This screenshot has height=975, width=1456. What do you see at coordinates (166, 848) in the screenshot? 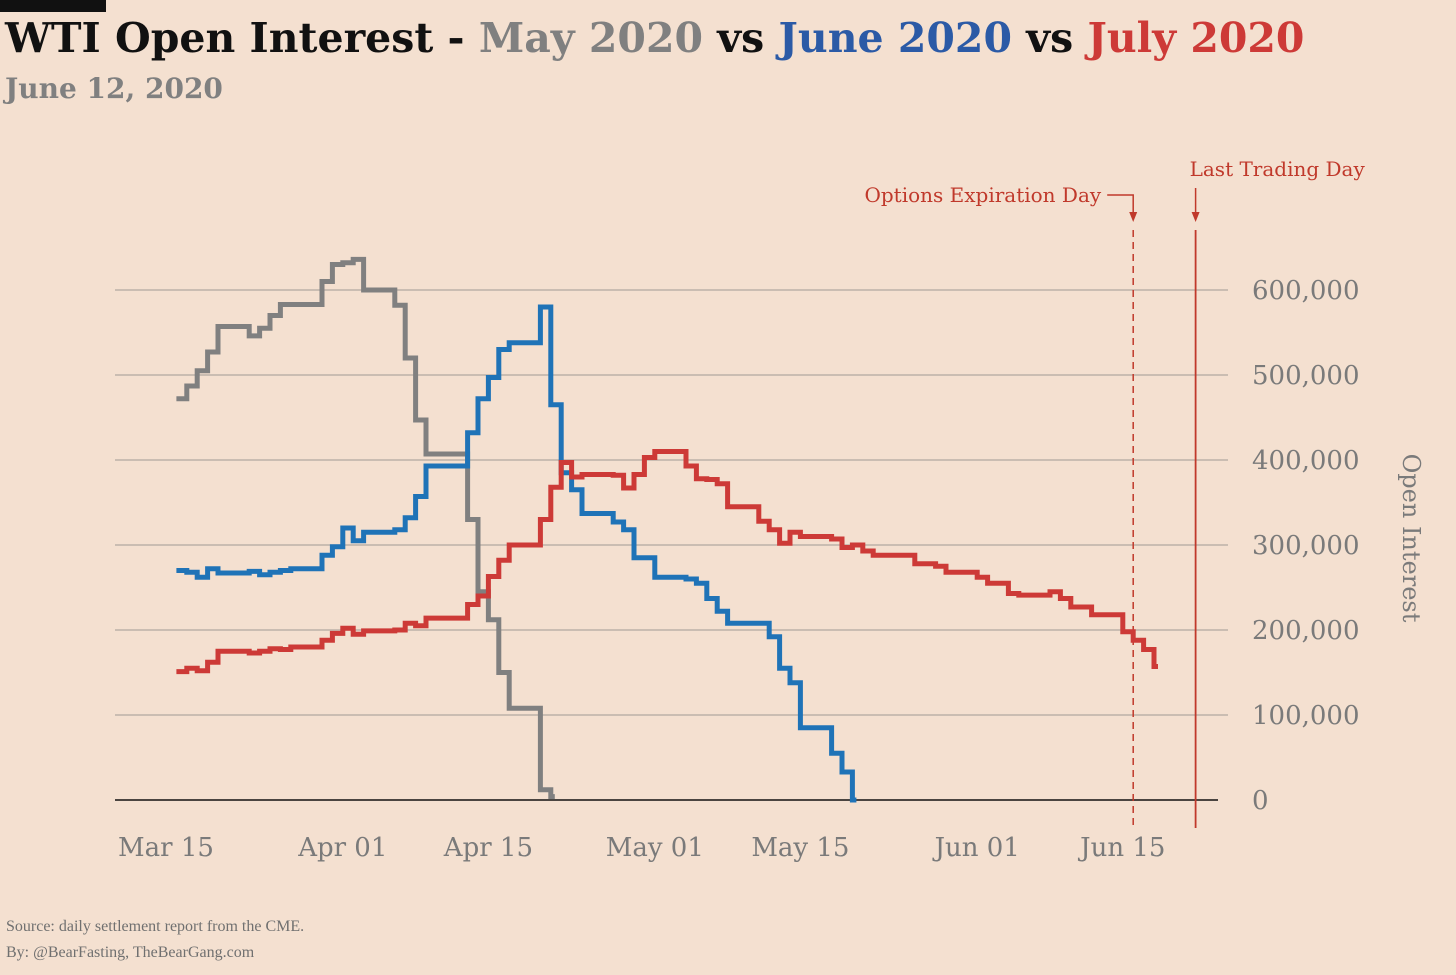
I see `x-tick-label: Mar 15` at bounding box center [166, 848].